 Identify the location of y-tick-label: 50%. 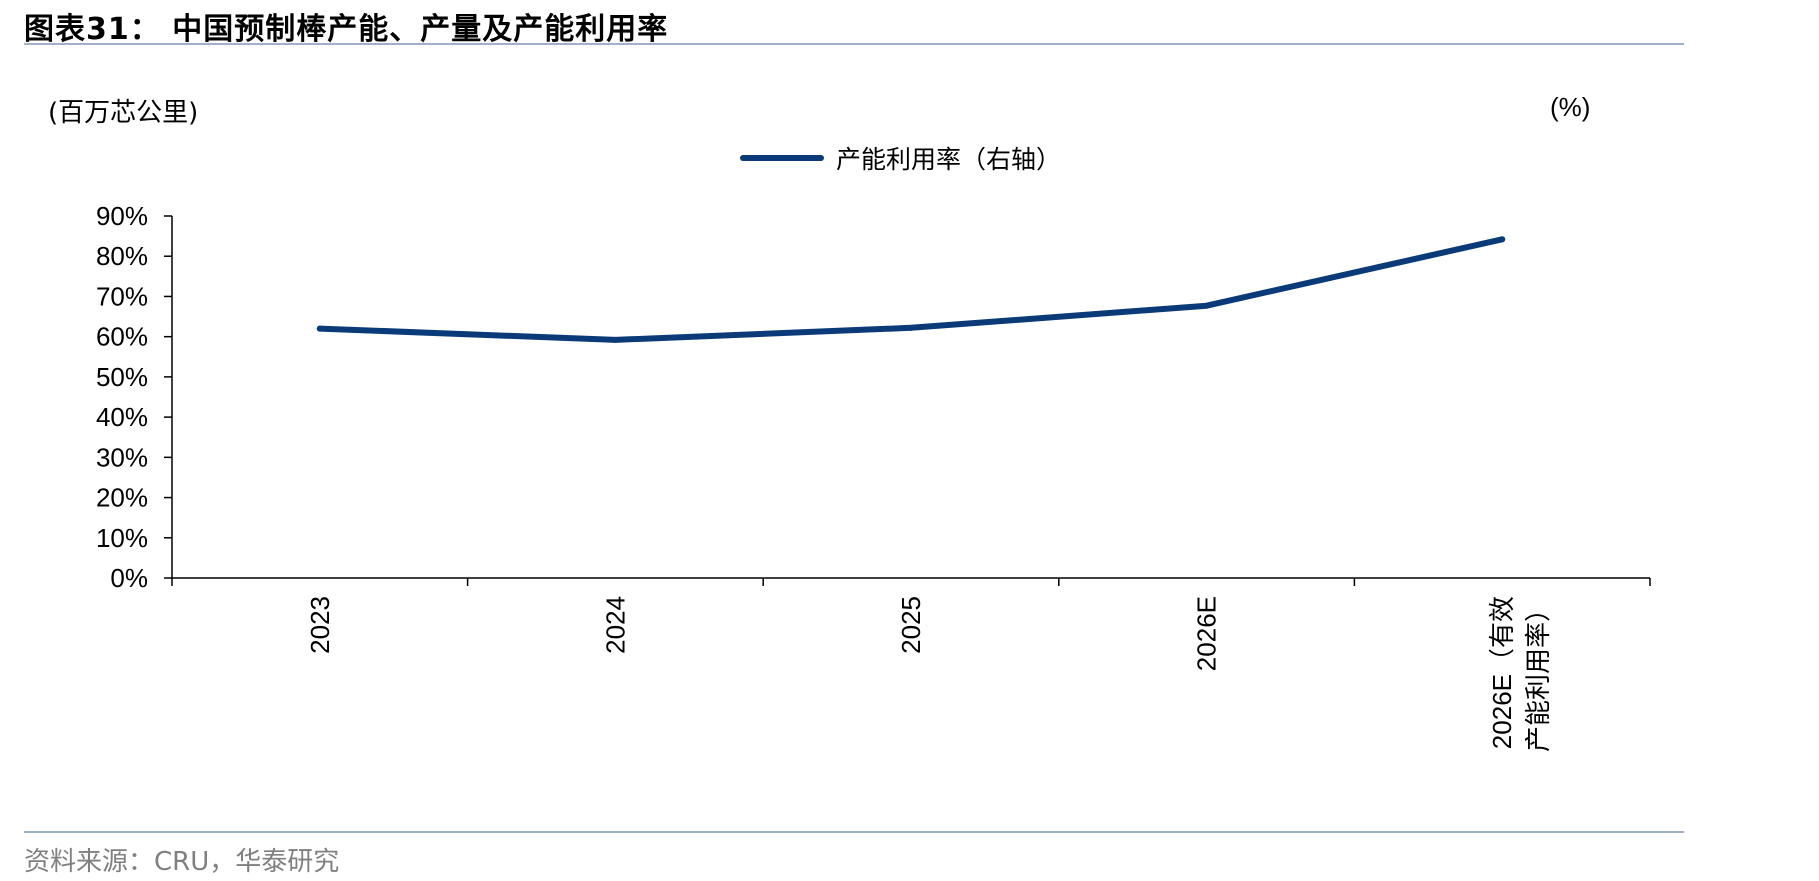
(122, 377).